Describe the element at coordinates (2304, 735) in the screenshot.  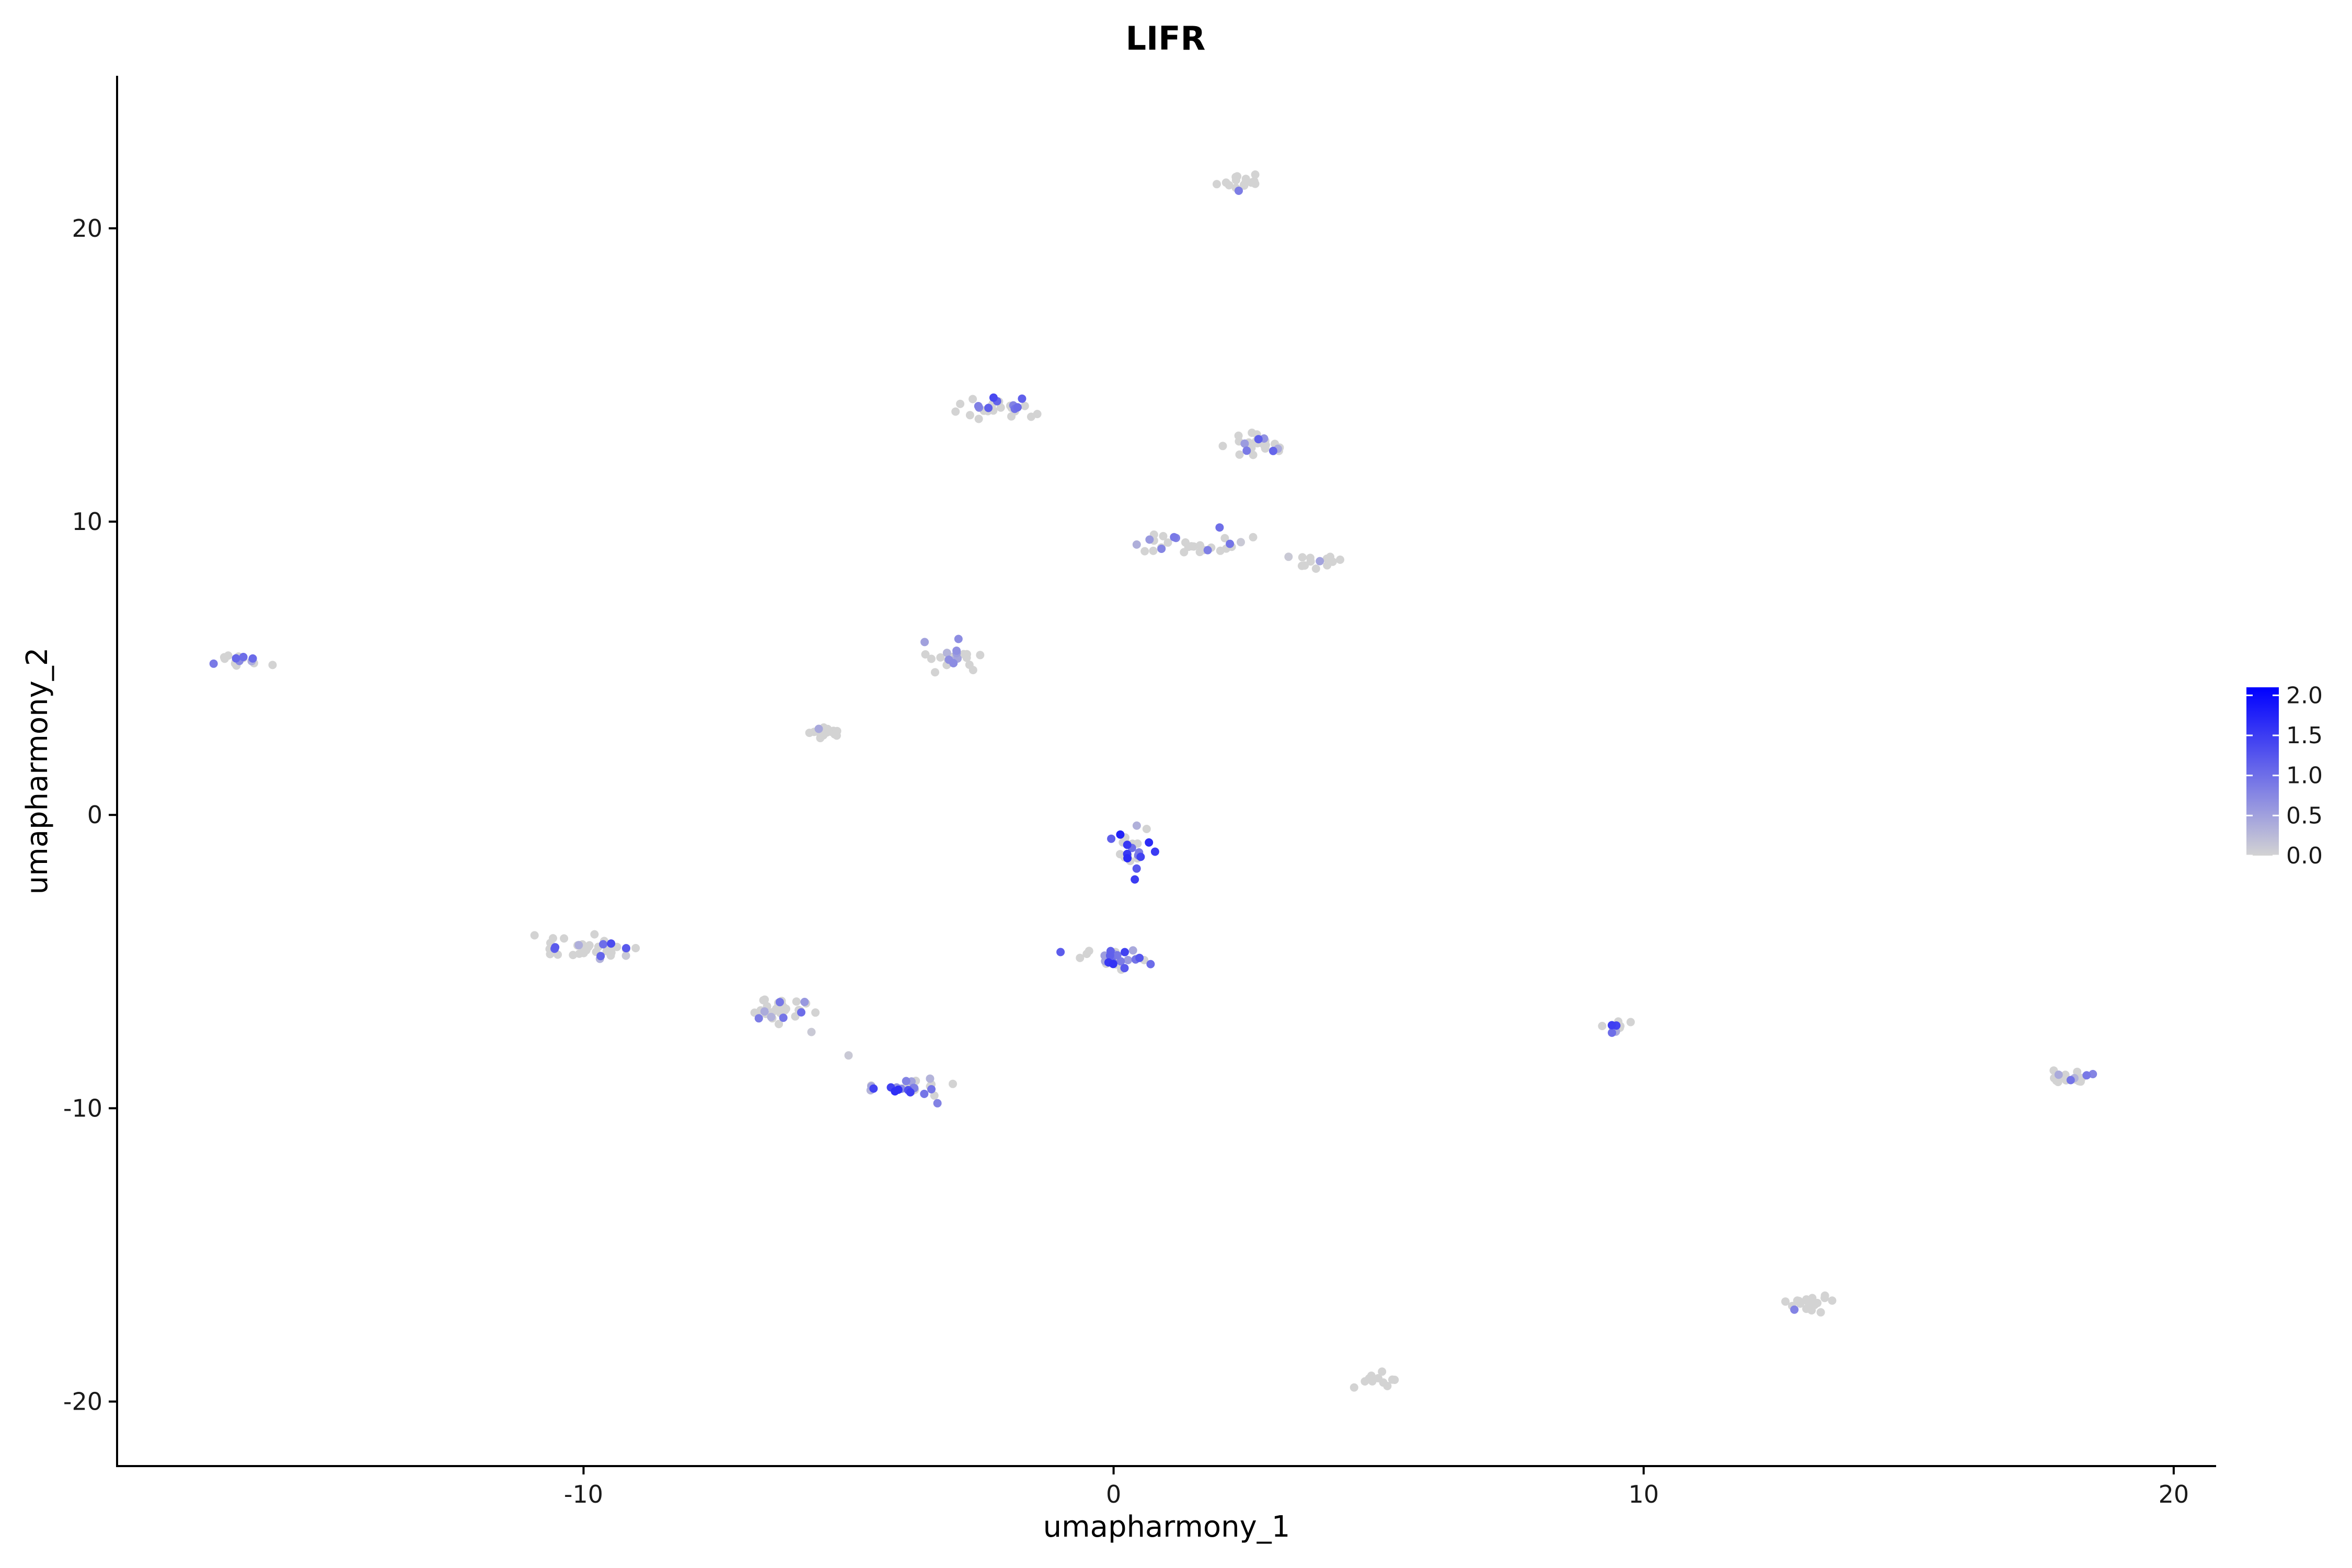
I see `legend-tick-label: 1.5` at that location.